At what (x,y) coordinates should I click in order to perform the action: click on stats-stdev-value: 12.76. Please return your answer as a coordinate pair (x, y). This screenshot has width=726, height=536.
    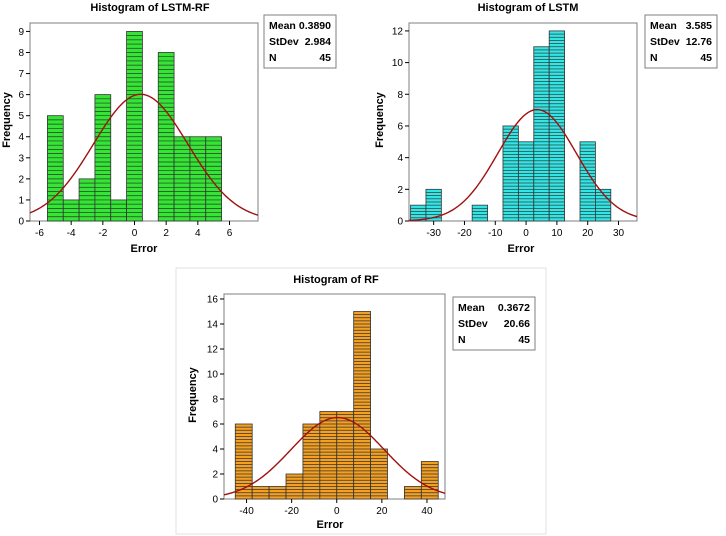
    Looking at the image, I should click on (699, 42).